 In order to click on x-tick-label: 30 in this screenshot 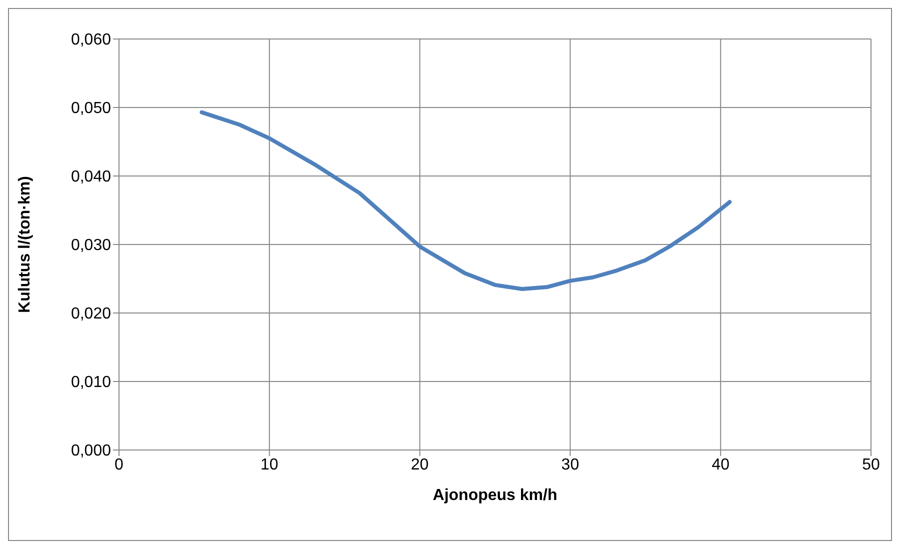, I will do `click(570, 465)`.